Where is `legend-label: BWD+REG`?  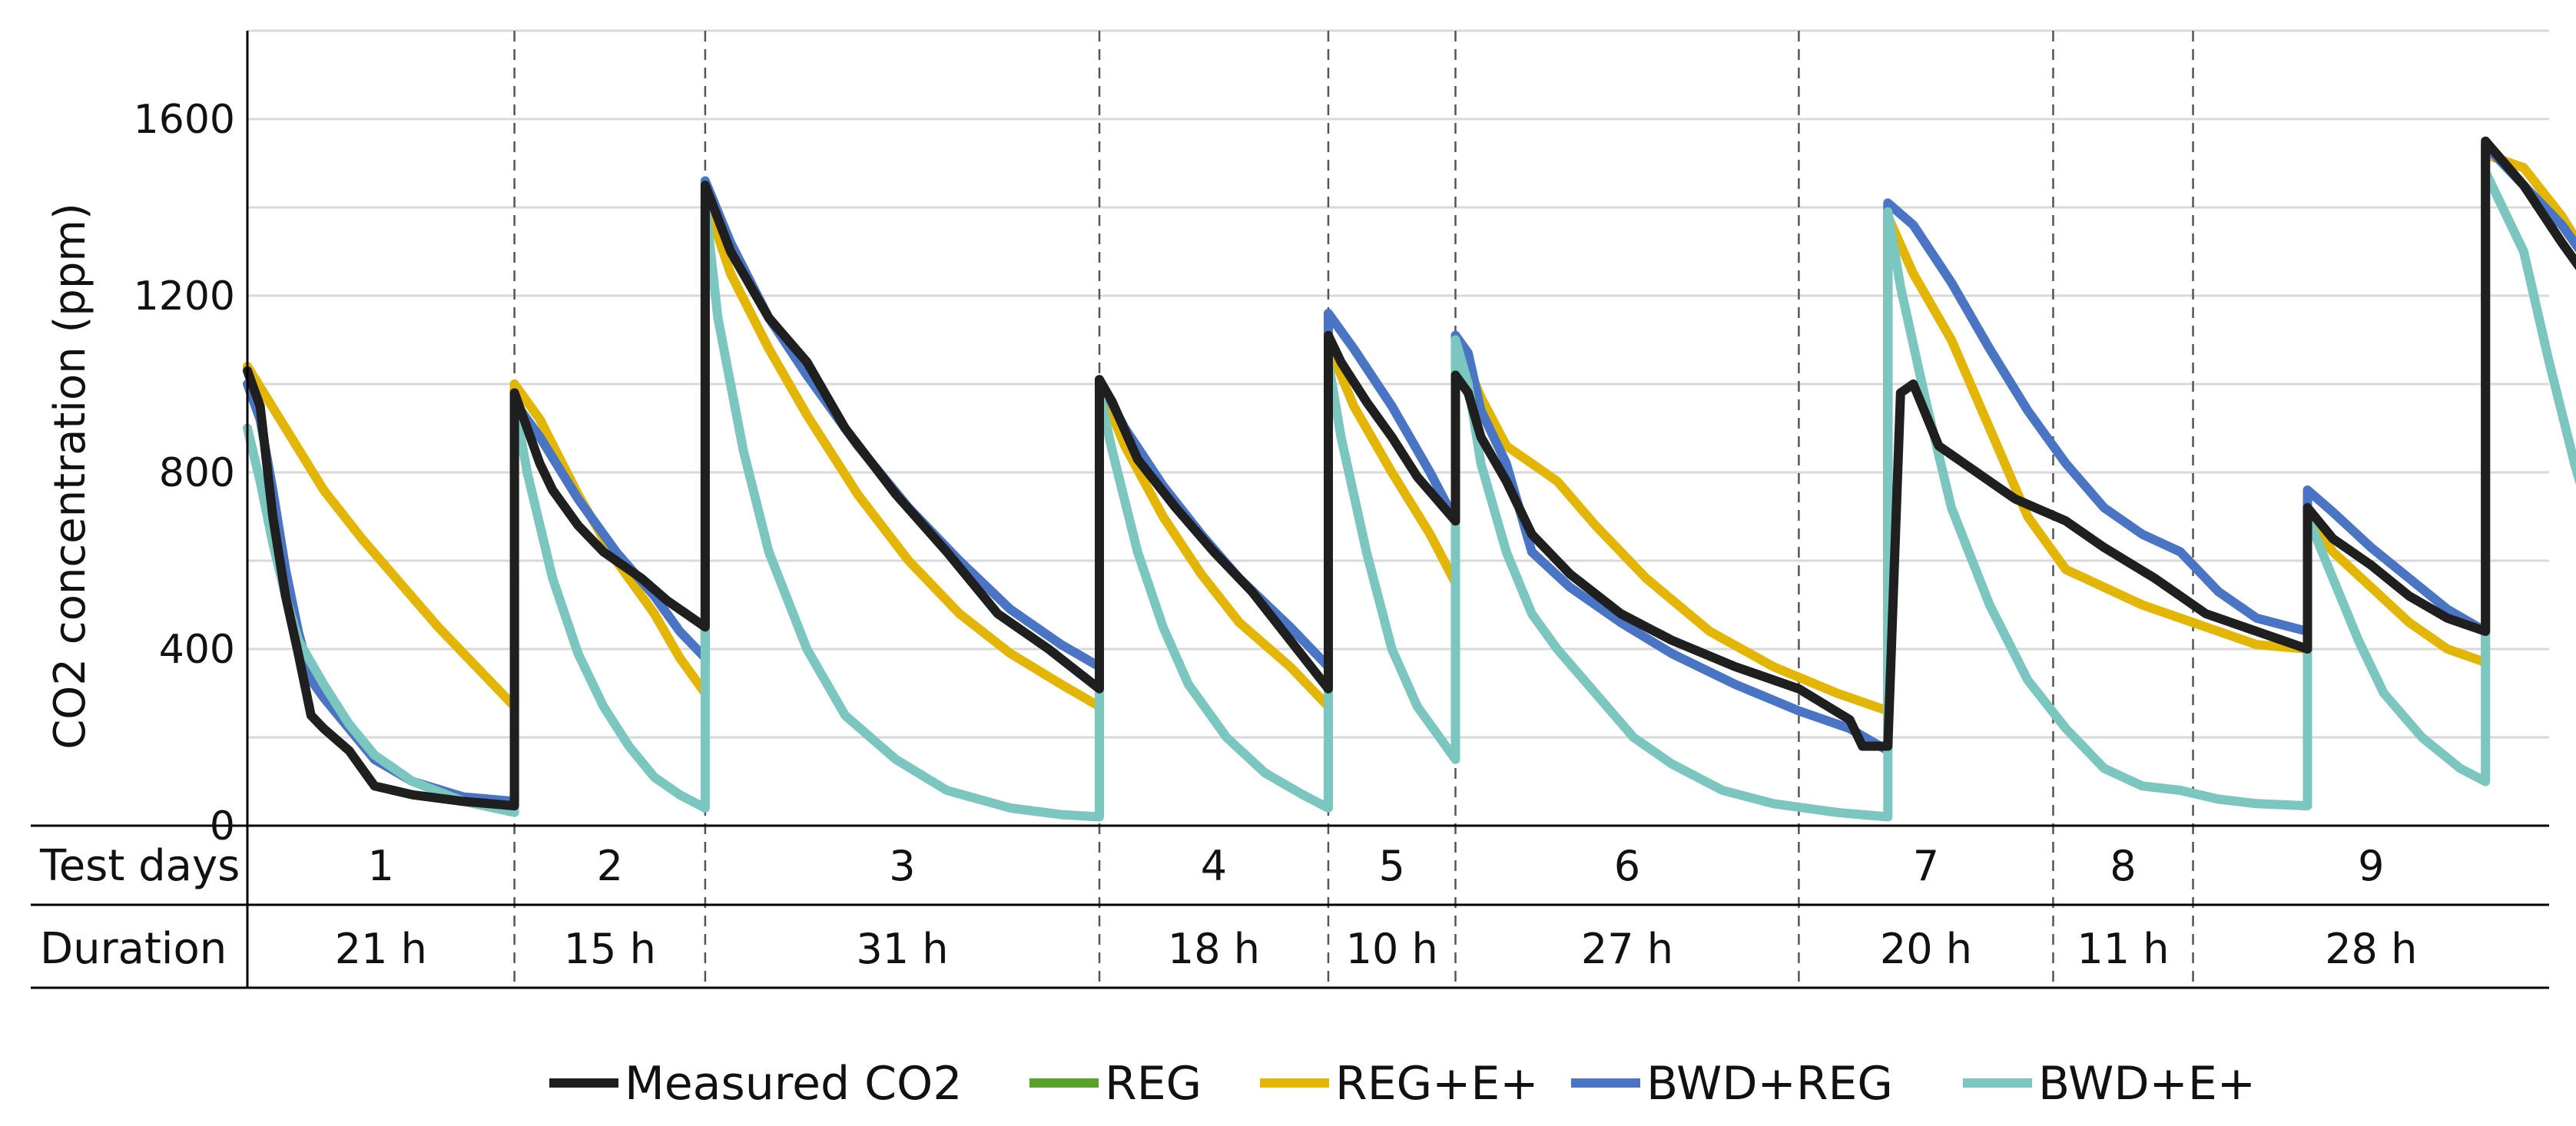 legend-label: BWD+REG is located at coordinates (1769, 1084).